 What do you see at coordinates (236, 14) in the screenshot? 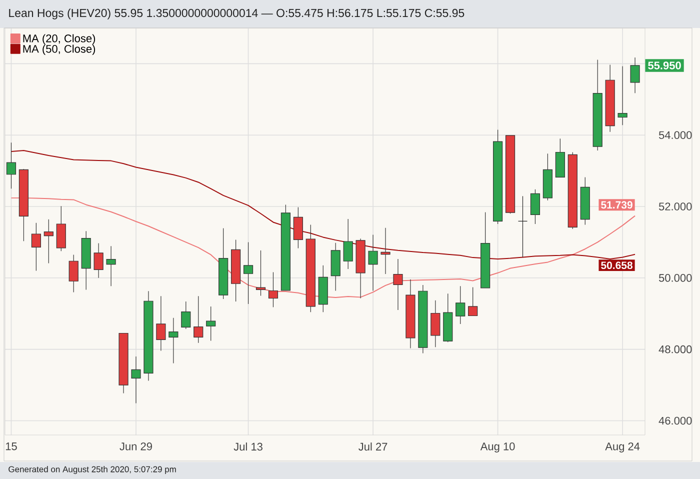
I see `chart-title: Lean Hogs (HEV20) 55.95 1.3500000000000014 — O:55.475 H:56.175 L:55.175 C:55.95` at bounding box center [236, 14].